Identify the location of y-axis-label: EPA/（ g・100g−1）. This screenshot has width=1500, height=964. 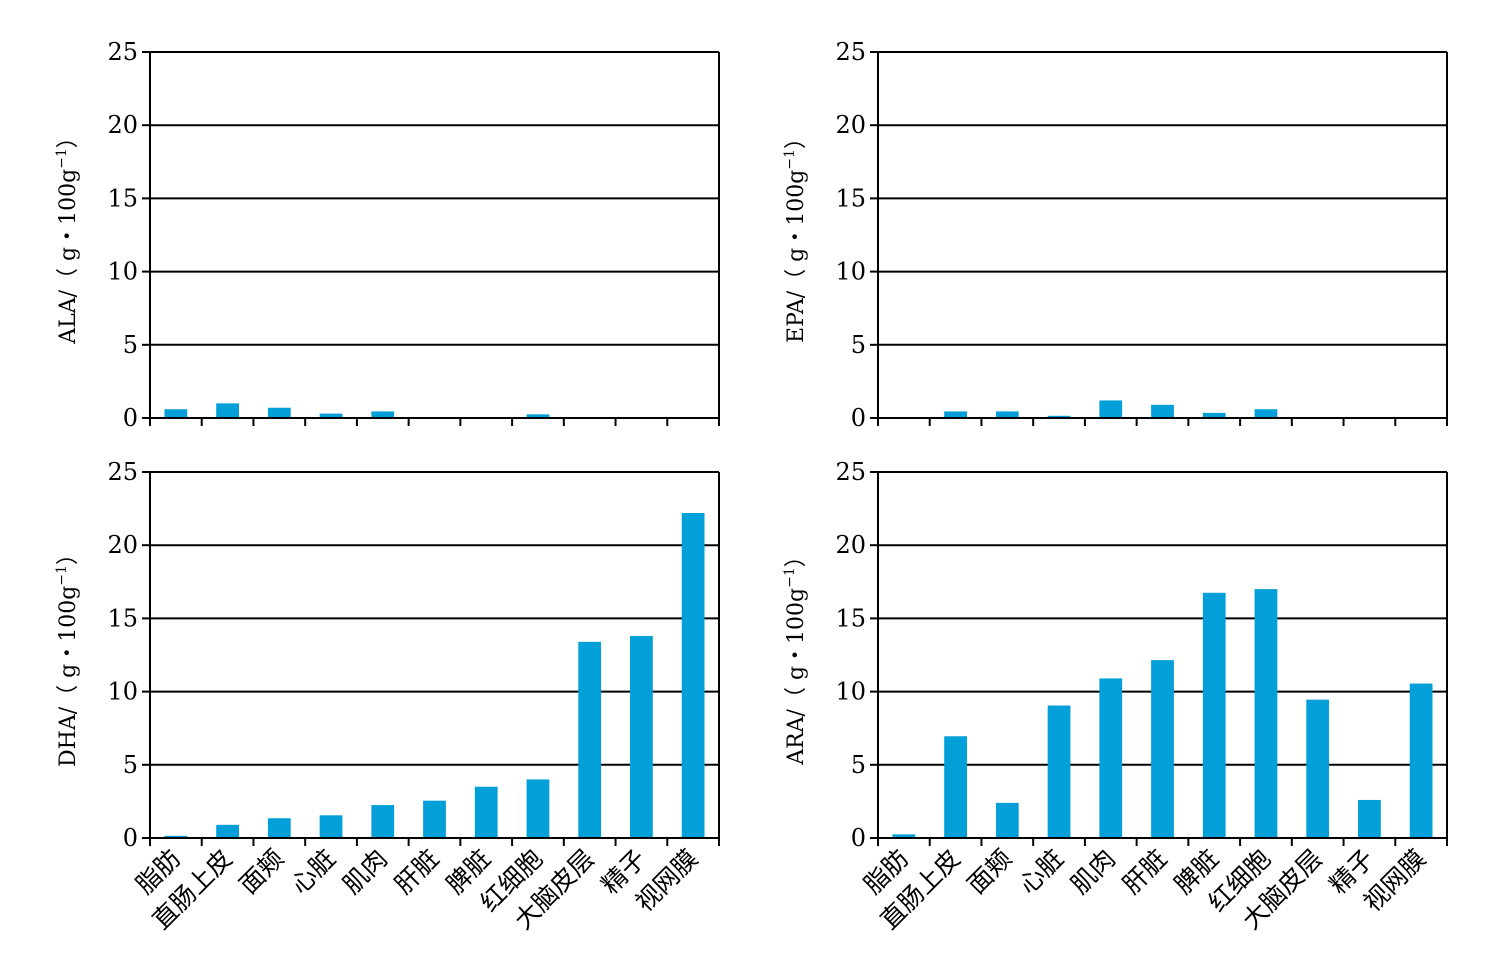
(795, 235).